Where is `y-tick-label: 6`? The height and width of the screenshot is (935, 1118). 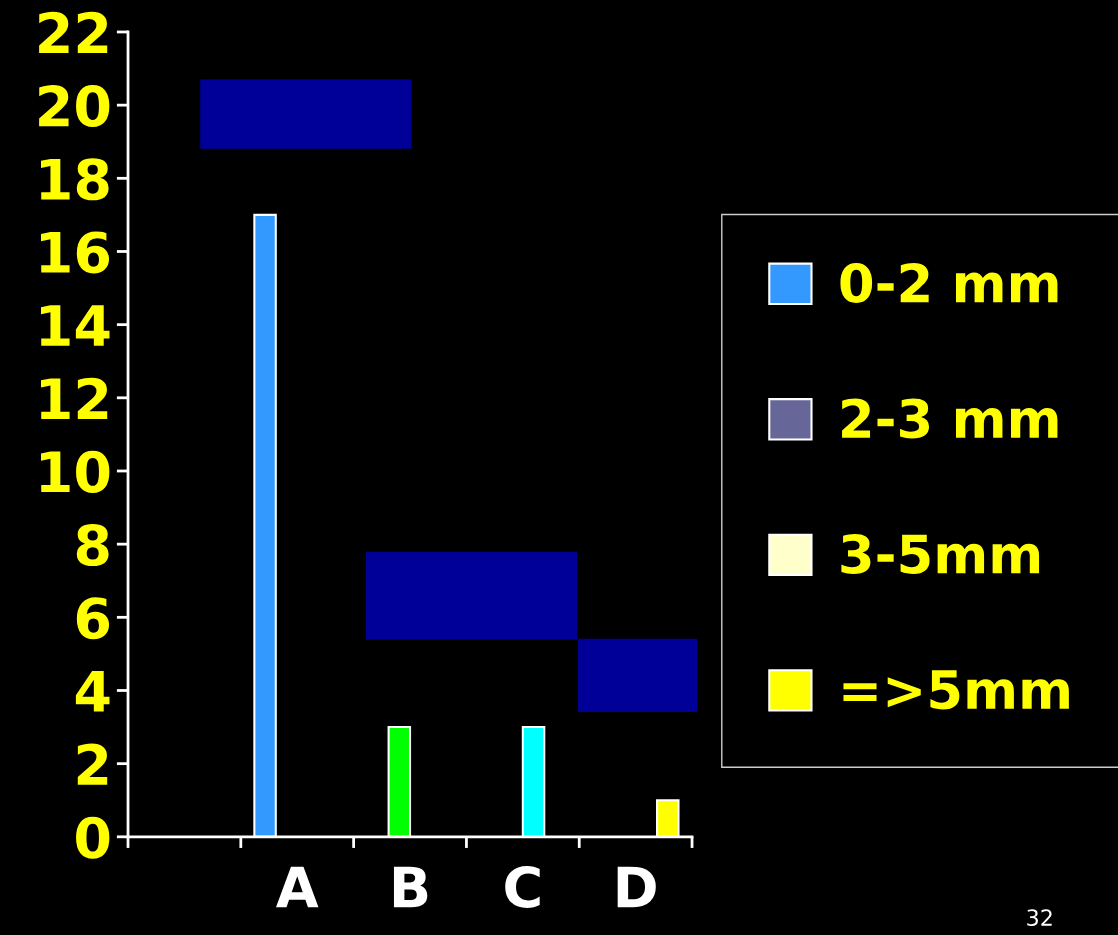
y-tick-label: 6 is located at coordinates (93, 618).